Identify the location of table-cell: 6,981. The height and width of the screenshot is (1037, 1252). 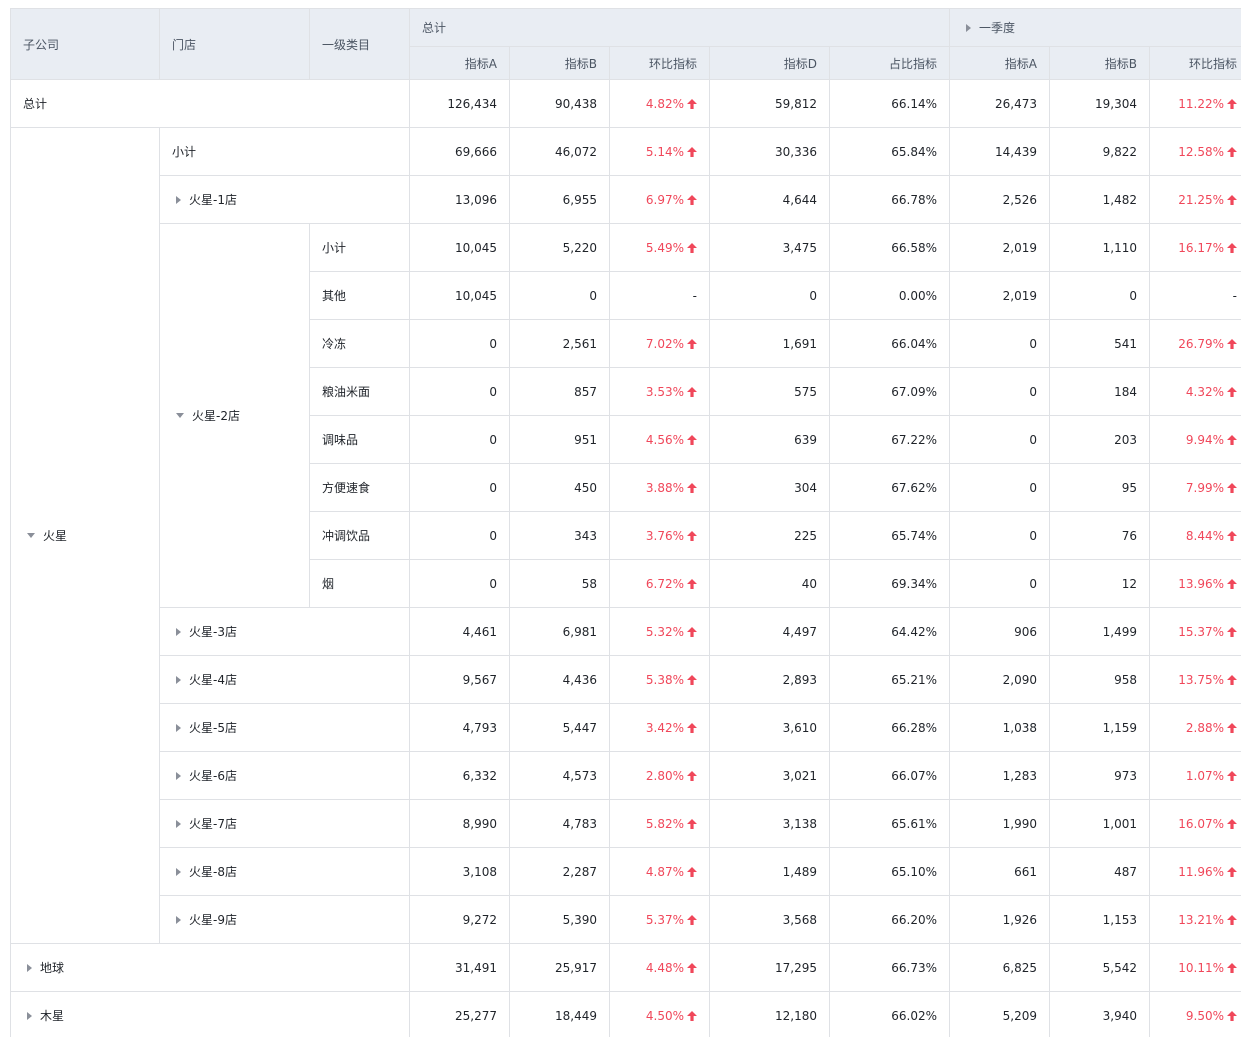
(560, 632).